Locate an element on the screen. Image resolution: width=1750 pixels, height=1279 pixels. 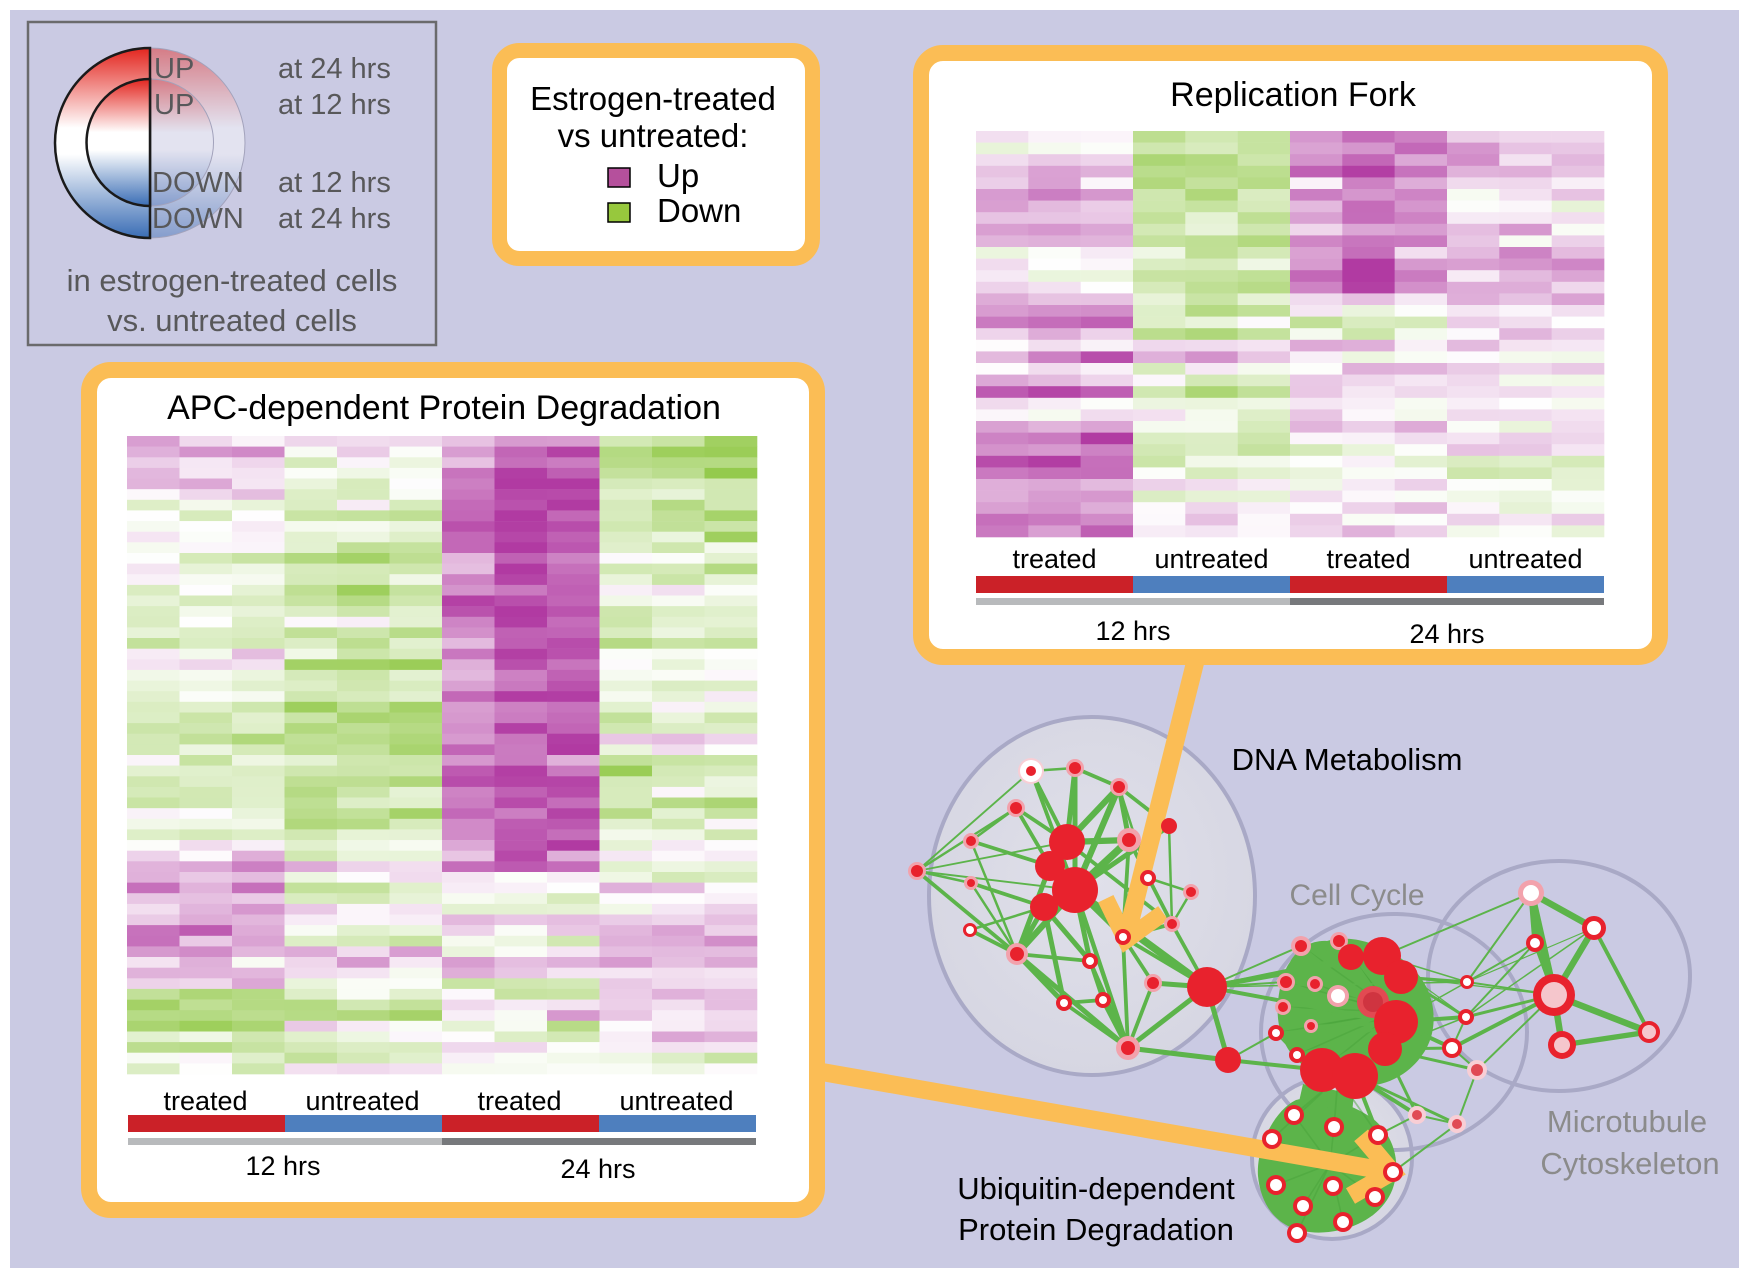
svg-text: Microtubule is located at coordinates (1627, 1121).